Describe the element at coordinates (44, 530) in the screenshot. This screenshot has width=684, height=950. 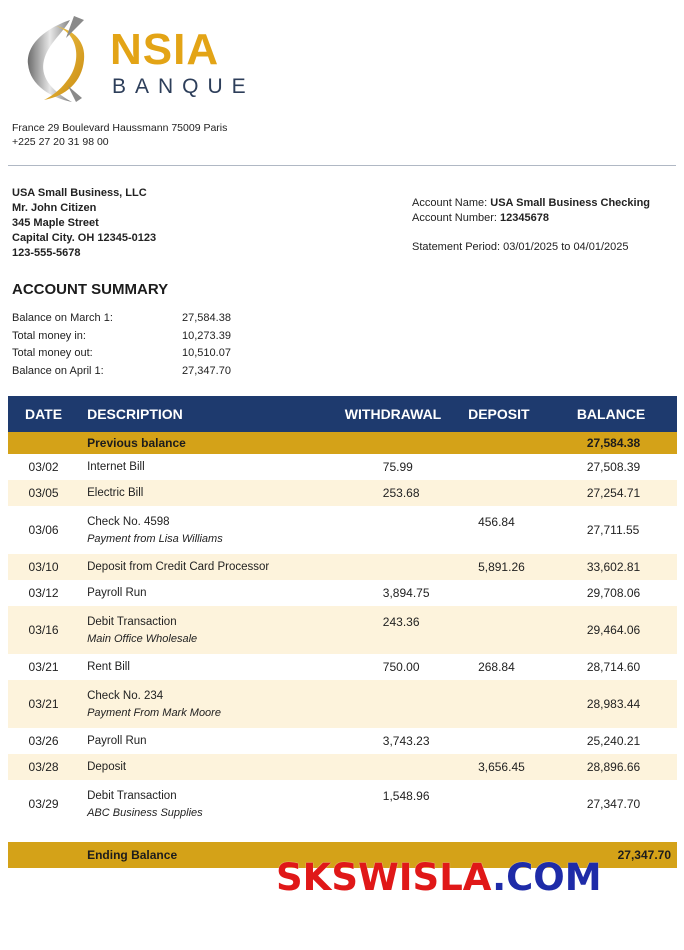
I see `cell-date: 03/06` at that location.